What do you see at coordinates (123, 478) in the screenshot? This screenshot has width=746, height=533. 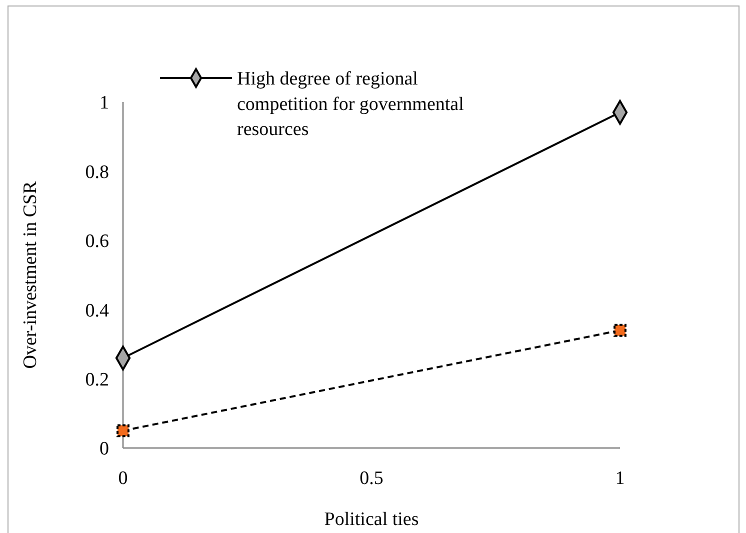 I see `x-tick-label: 0` at bounding box center [123, 478].